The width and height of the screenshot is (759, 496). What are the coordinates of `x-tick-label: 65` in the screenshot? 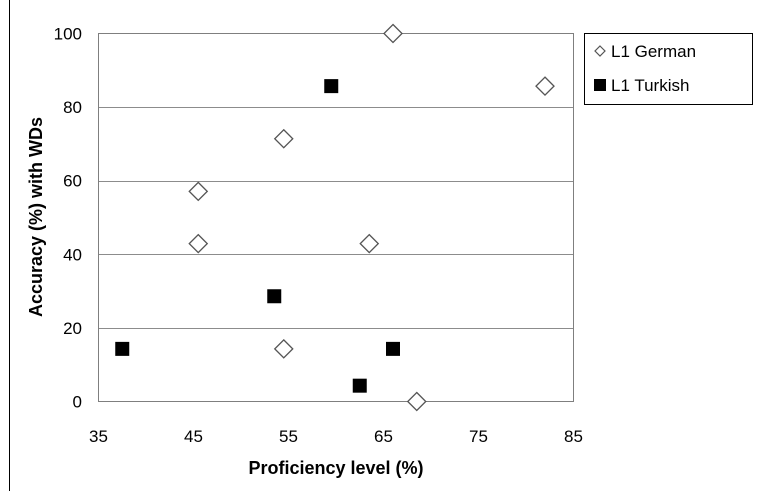 It's located at (383, 436).